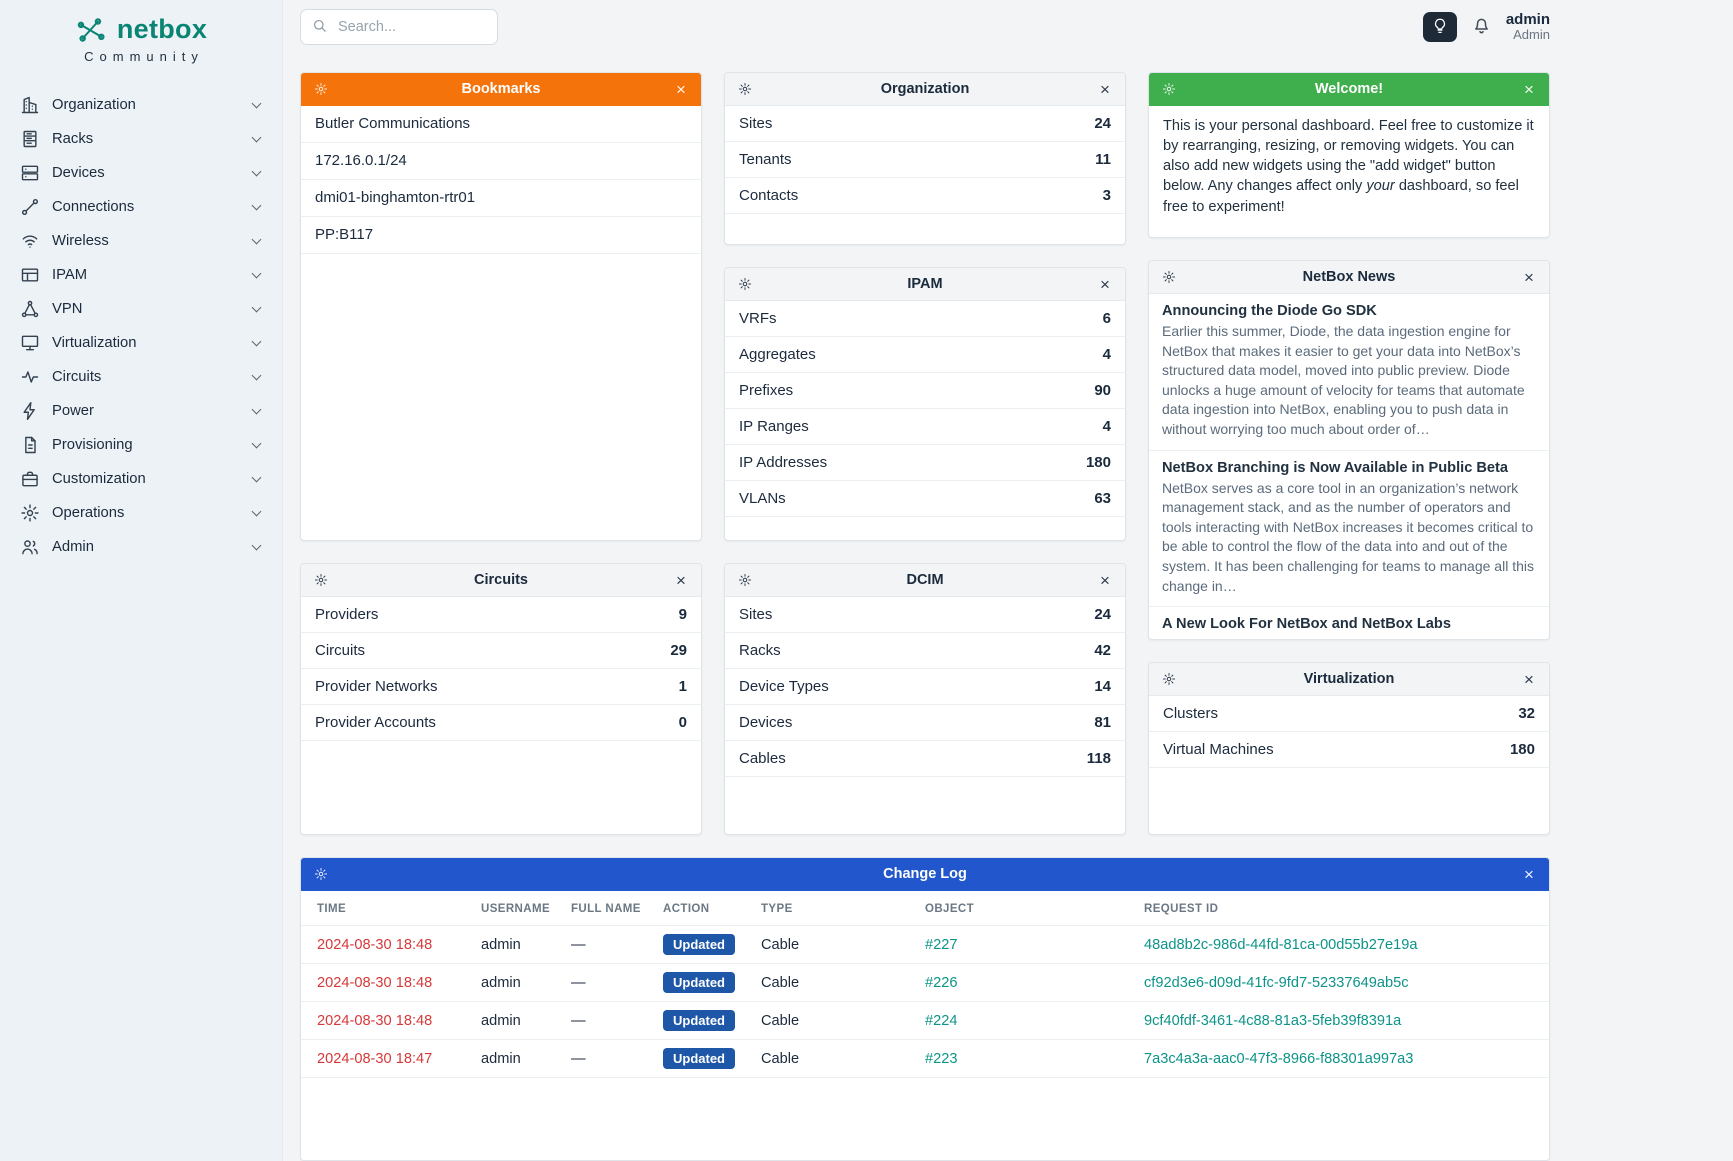  I want to click on search-box, so click(399, 27).